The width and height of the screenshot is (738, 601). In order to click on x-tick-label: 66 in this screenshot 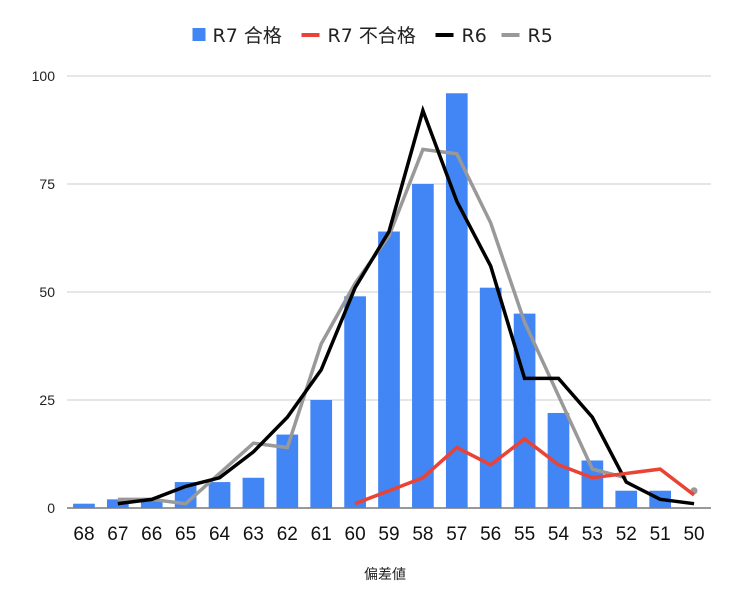, I will do `click(151, 534)`.